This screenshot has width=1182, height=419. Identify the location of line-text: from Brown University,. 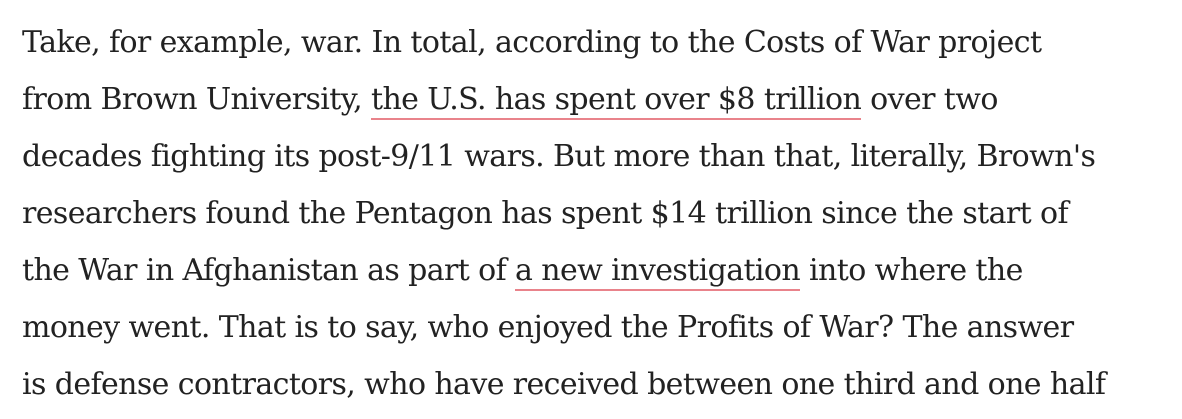
(196, 99).